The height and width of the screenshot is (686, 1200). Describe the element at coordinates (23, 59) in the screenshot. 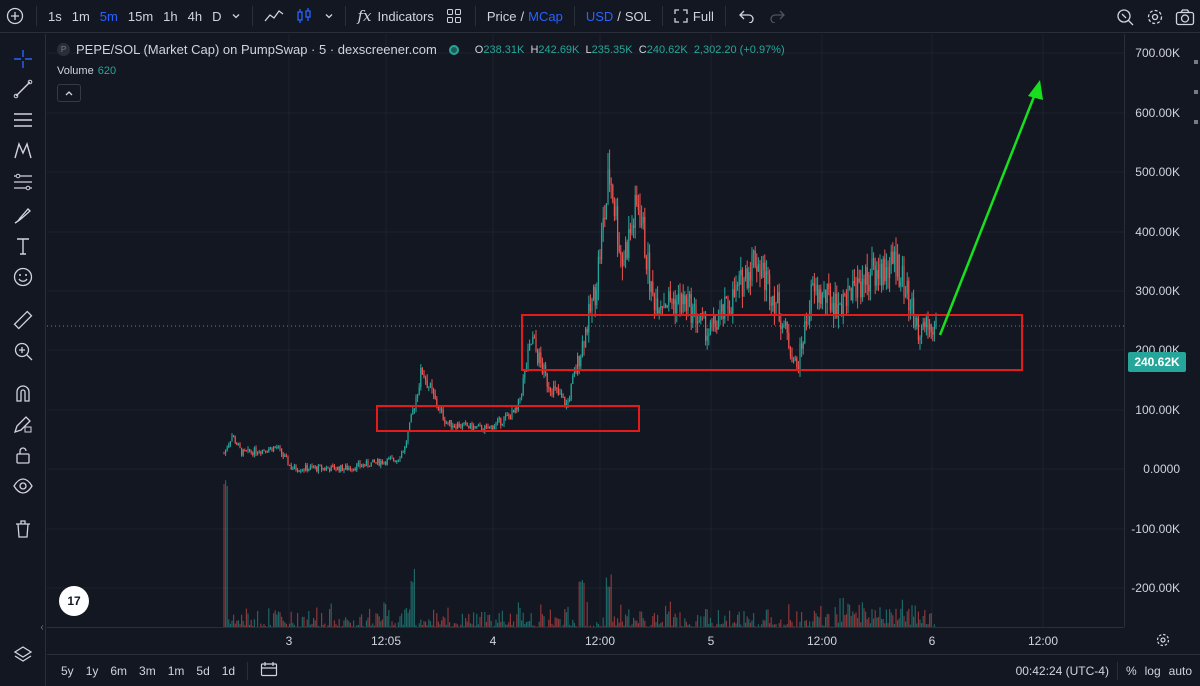

I see `crosshair-tool` at that location.